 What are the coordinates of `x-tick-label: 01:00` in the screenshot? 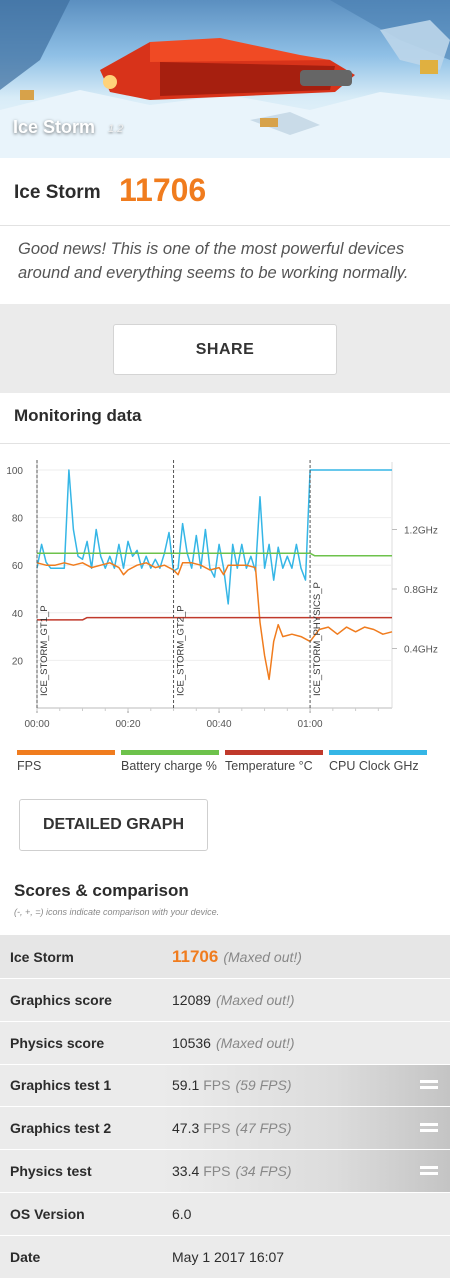 It's located at (310, 724).